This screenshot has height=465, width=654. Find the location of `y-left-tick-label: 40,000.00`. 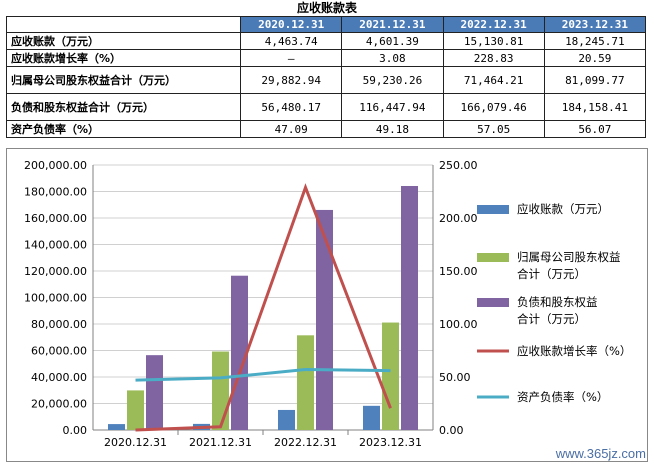

y-left-tick-label: 40,000.00 is located at coordinates (59, 377).